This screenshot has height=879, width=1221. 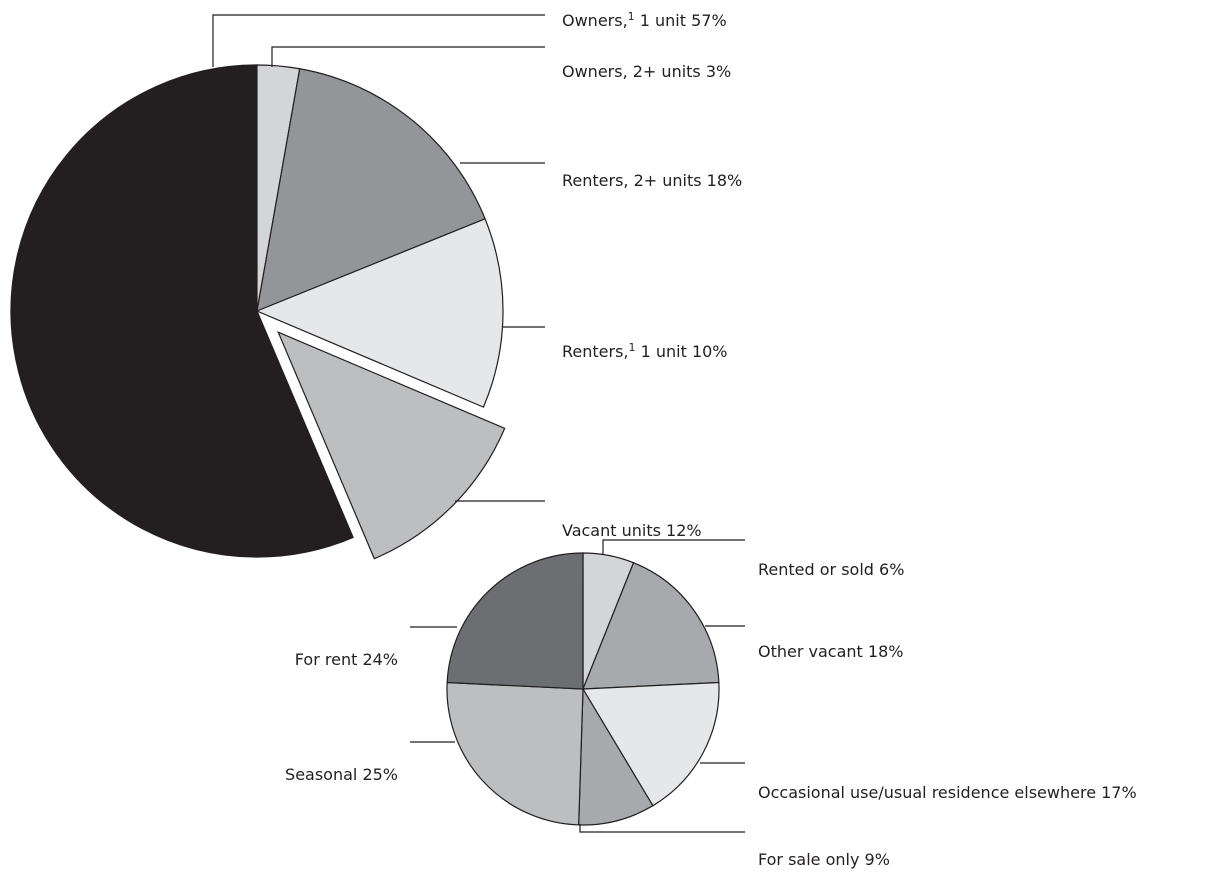 What do you see at coordinates (645, 351) in the screenshot?
I see `slice-label-renters-1-unit-10: Renters,1 1 unit 10%` at bounding box center [645, 351].